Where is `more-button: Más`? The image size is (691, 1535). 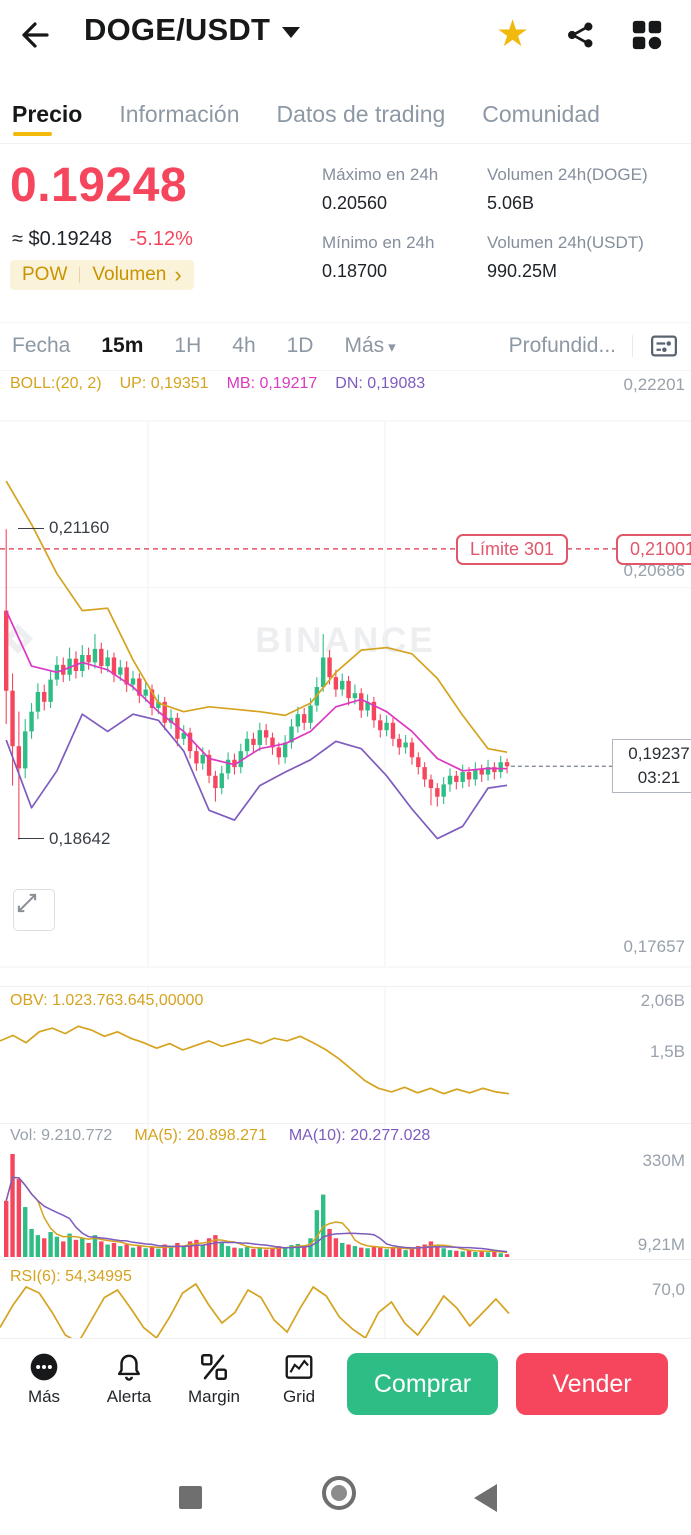 more-button: Más is located at coordinates (44, 1379).